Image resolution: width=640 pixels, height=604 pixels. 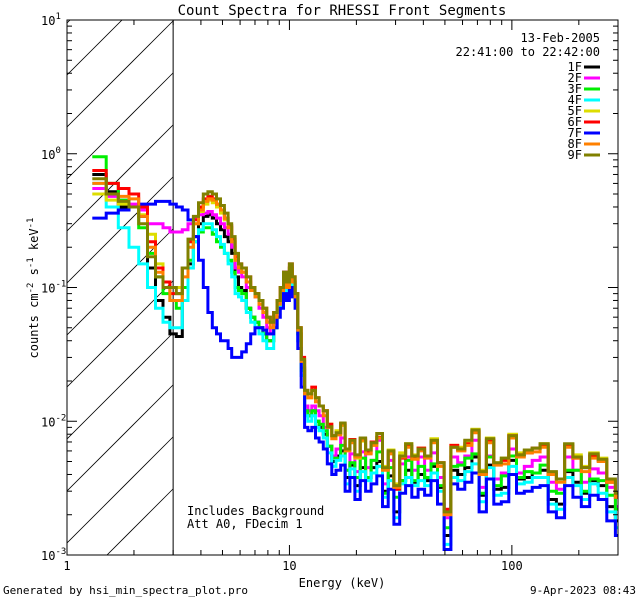 I want to click on legend-label-7F: 7F, so click(x=575, y=133).